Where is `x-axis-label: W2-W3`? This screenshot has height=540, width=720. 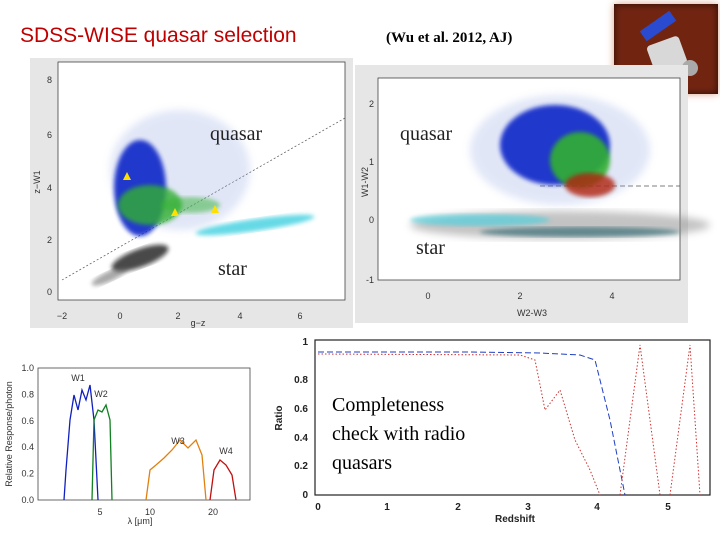
x-axis-label: W2-W3 is located at coordinates (532, 313).